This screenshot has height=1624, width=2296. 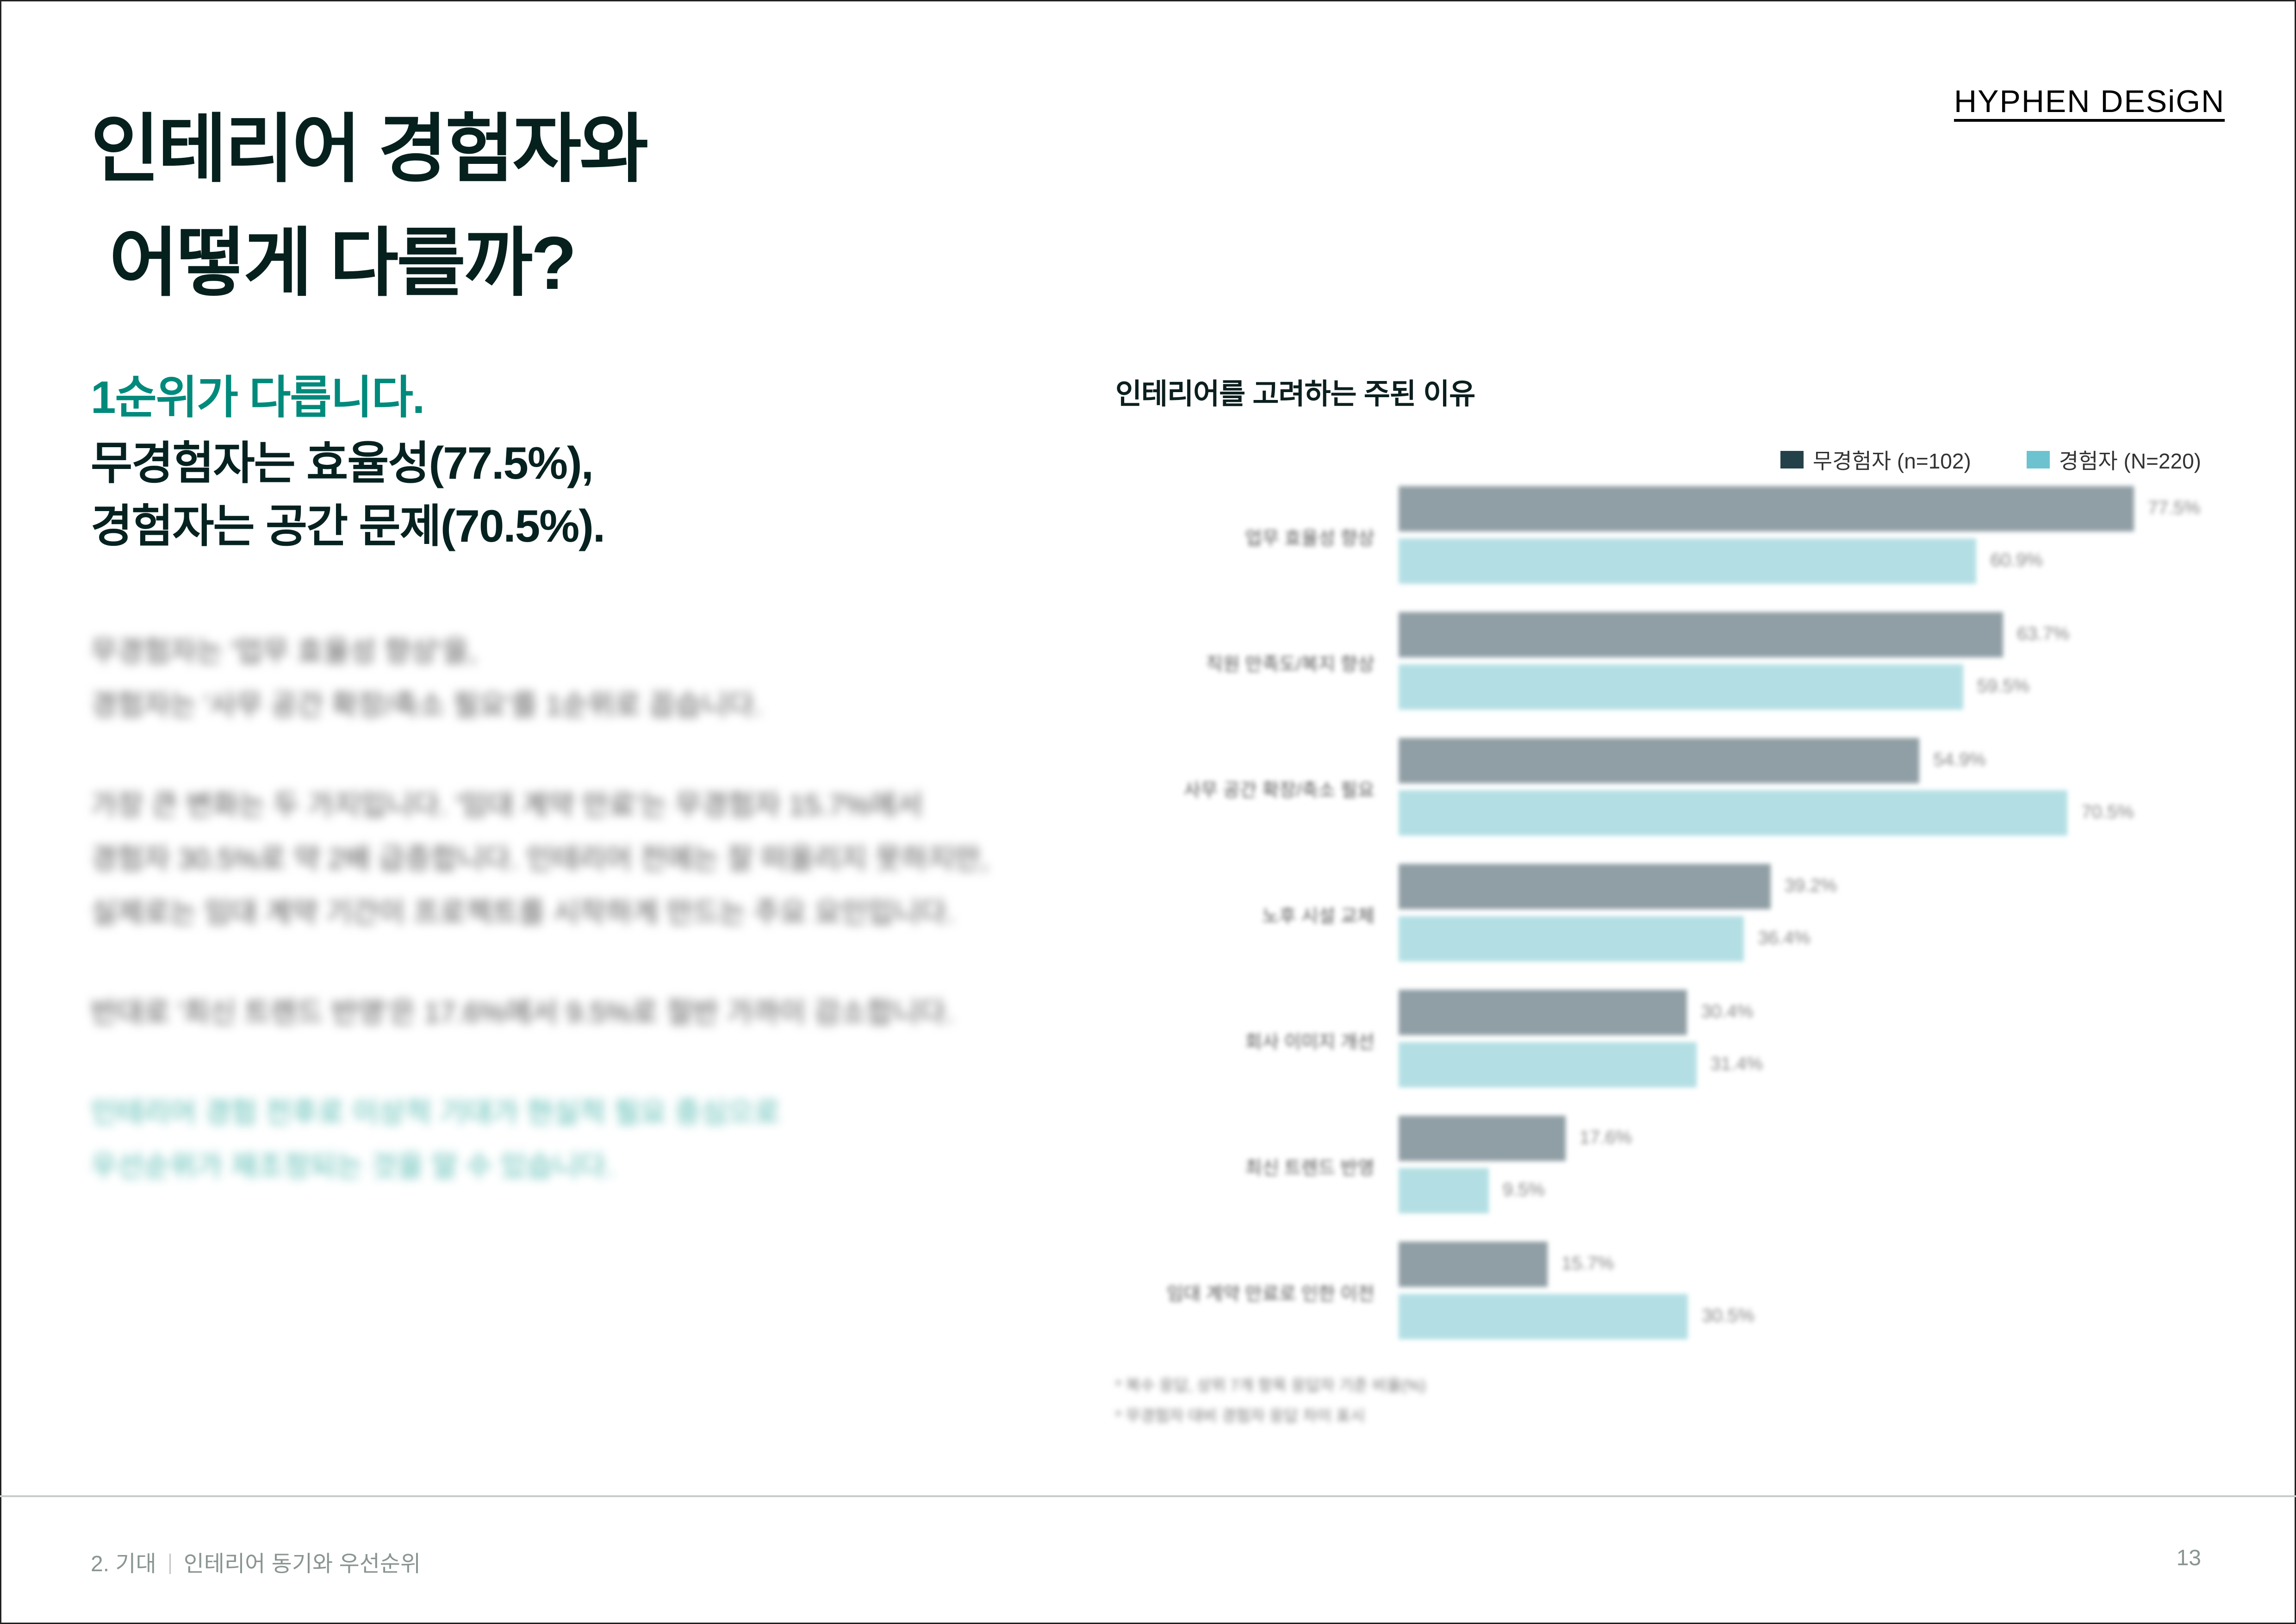 I want to click on value-label: 54.9%, so click(x=1959, y=760).